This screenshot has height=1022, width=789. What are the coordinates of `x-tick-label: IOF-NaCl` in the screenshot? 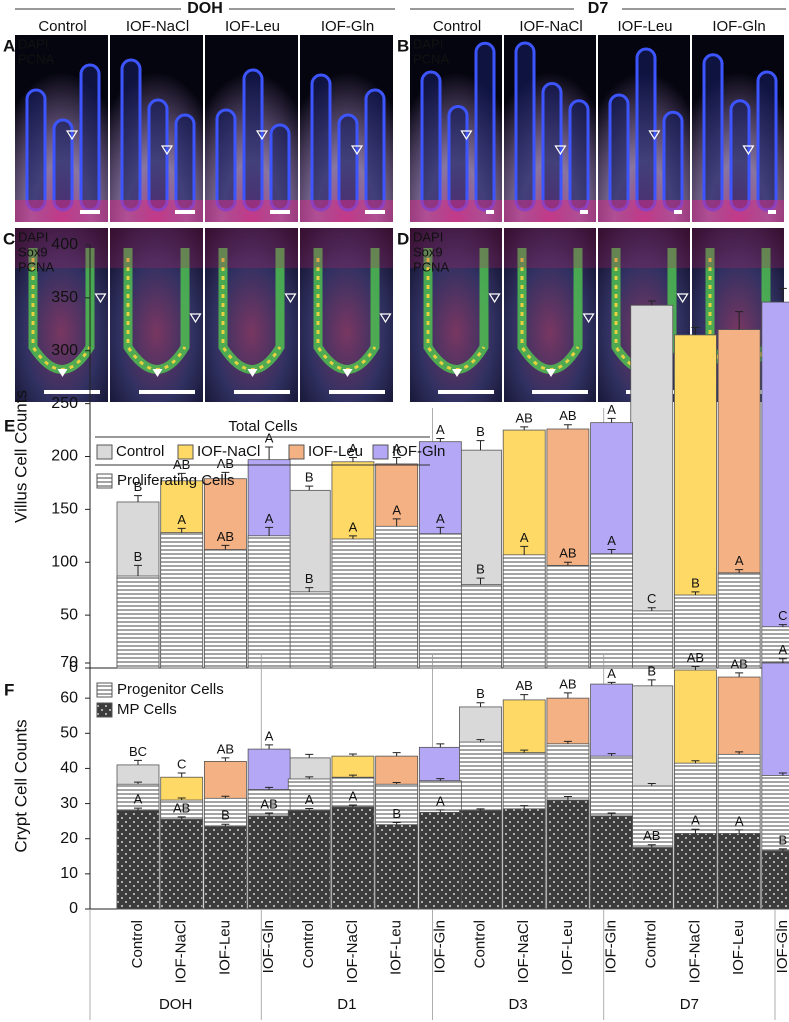 It's located at (352, 951).